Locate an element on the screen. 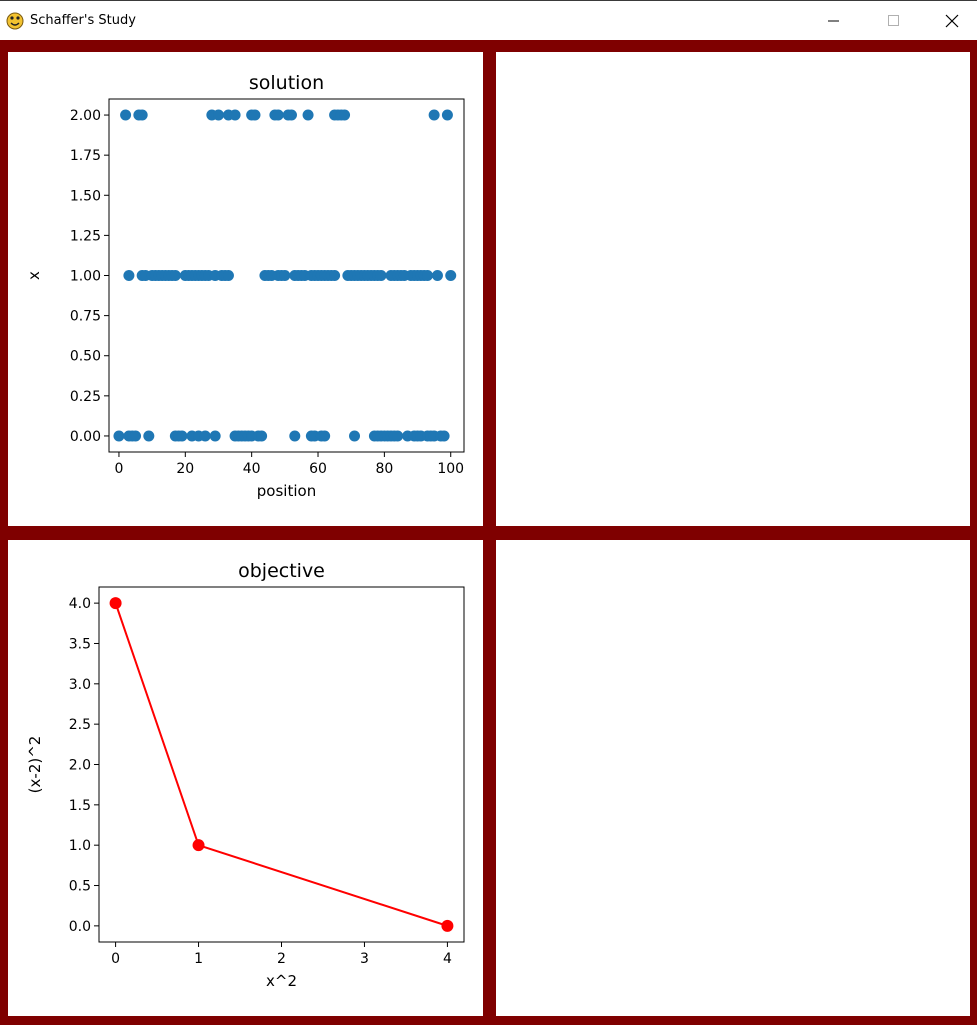 The width and height of the screenshot is (977, 1025). maximize-button is located at coordinates (894, 21).